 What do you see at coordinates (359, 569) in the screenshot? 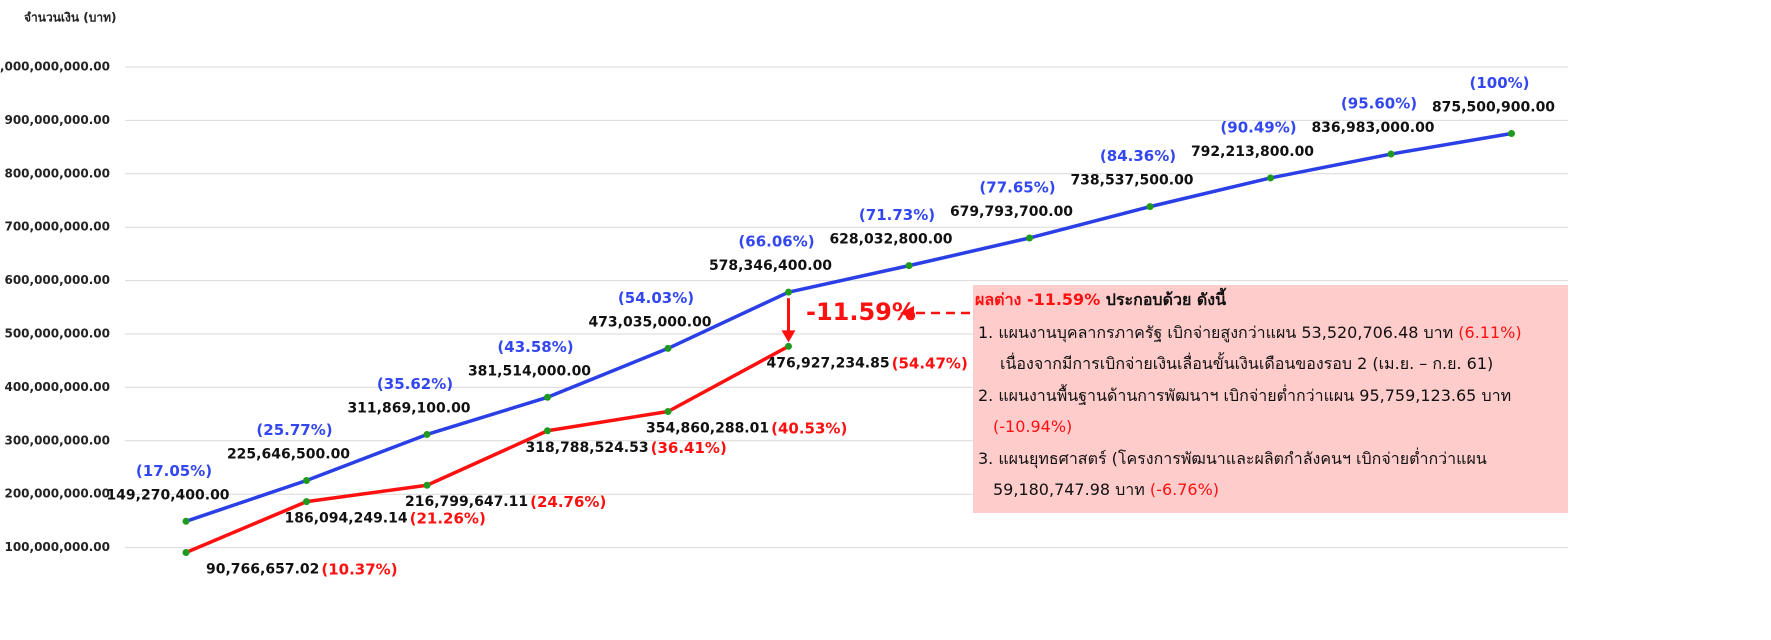
I see `percent-label: (10.37%)` at bounding box center [359, 569].